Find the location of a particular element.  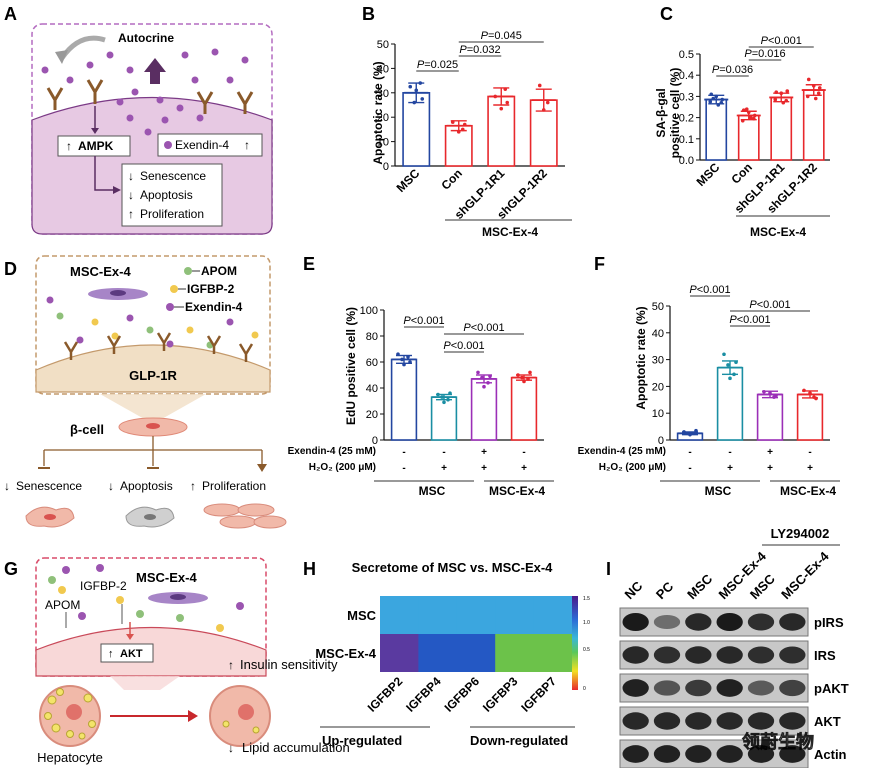

h-column-label: IGFBP4 is located at coordinates (423, 694).